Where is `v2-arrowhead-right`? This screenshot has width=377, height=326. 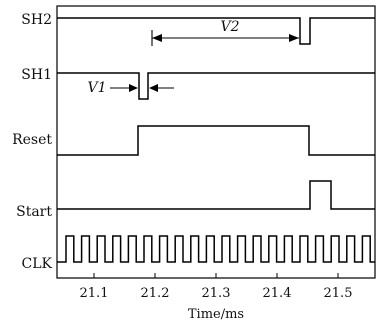 v2-arrowhead-right is located at coordinates (294, 38).